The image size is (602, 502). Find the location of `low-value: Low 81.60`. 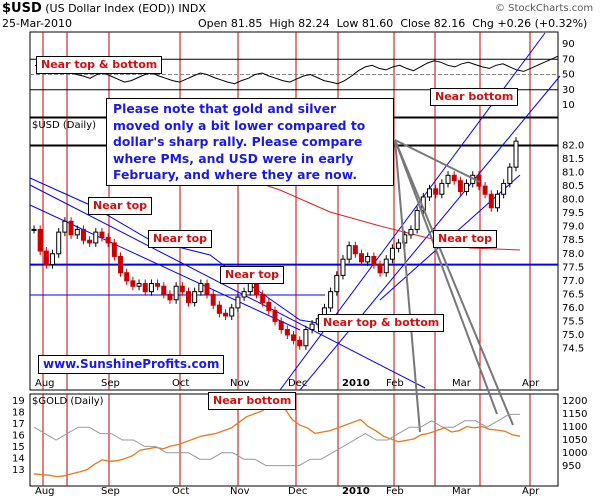

low-value: Low 81.60 is located at coordinates (365, 23).